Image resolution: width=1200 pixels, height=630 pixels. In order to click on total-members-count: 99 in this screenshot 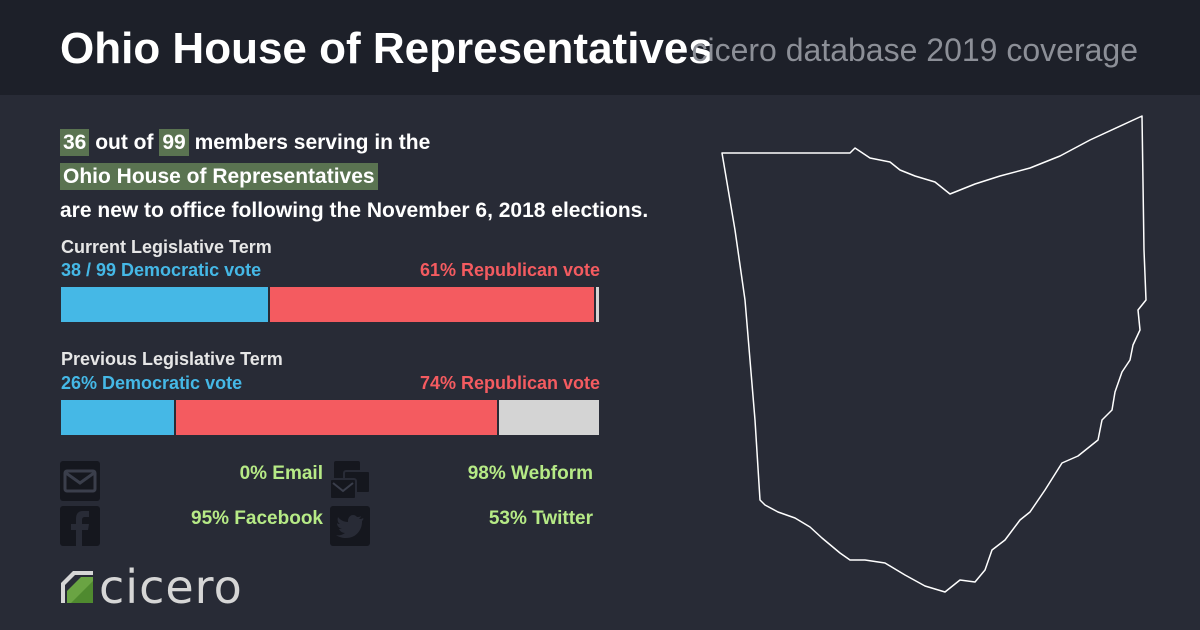, I will do `click(174, 142)`.